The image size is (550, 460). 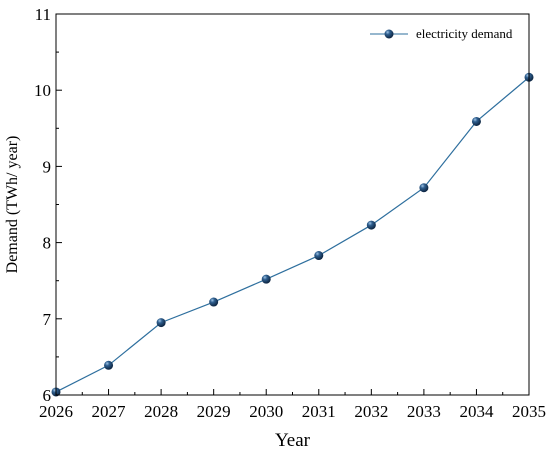 I want to click on legend-marker, so click(x=389, y=34).